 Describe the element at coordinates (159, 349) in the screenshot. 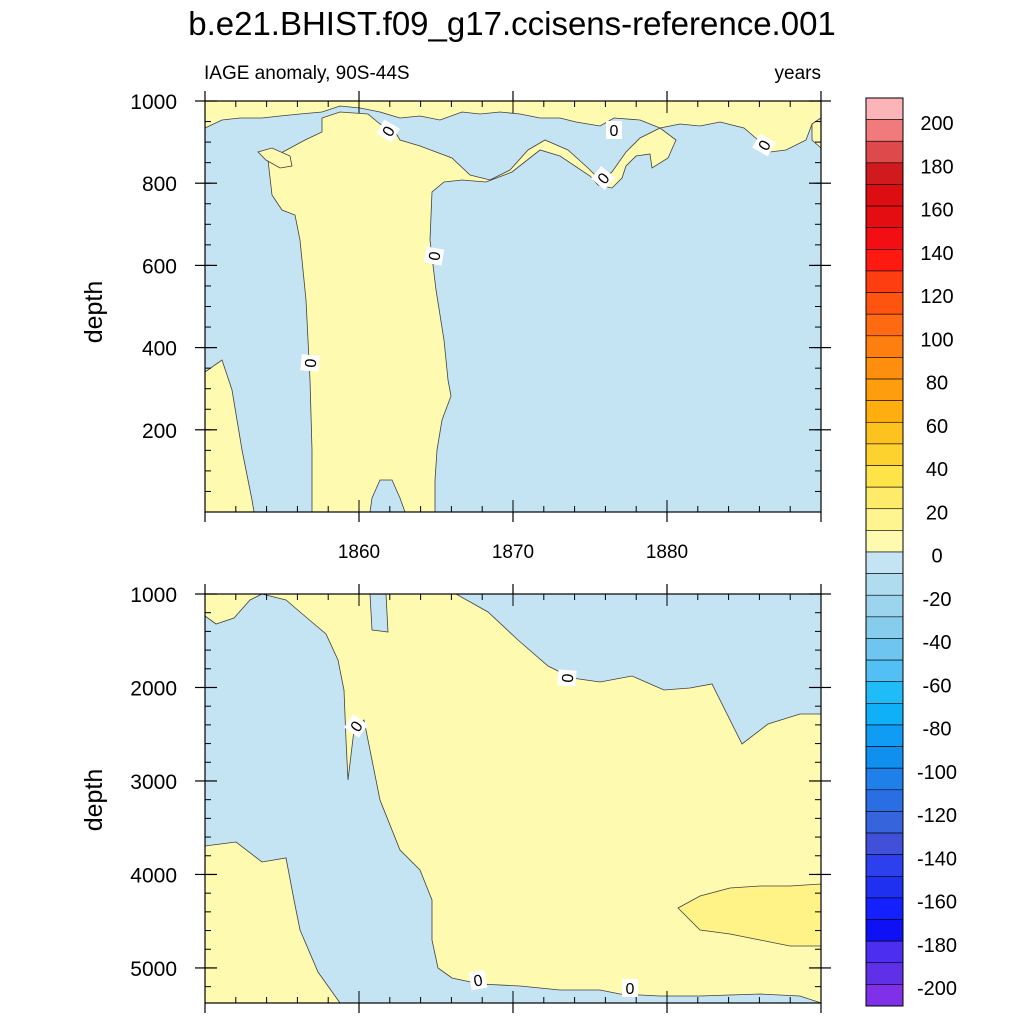

I see `y-tick-label: 400` at that location.